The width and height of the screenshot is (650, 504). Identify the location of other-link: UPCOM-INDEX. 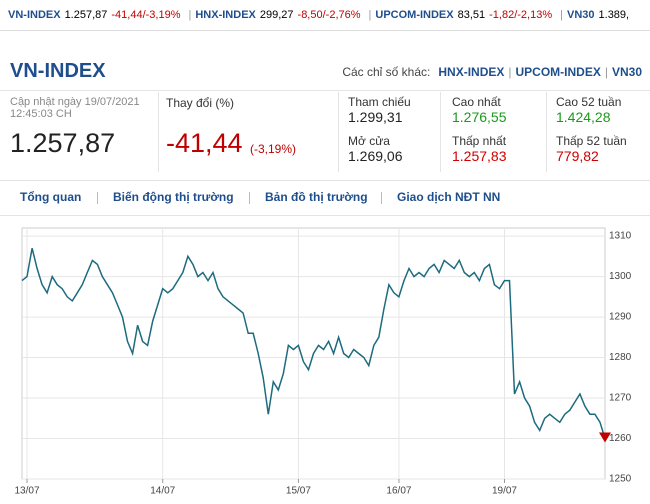
(558, 72).